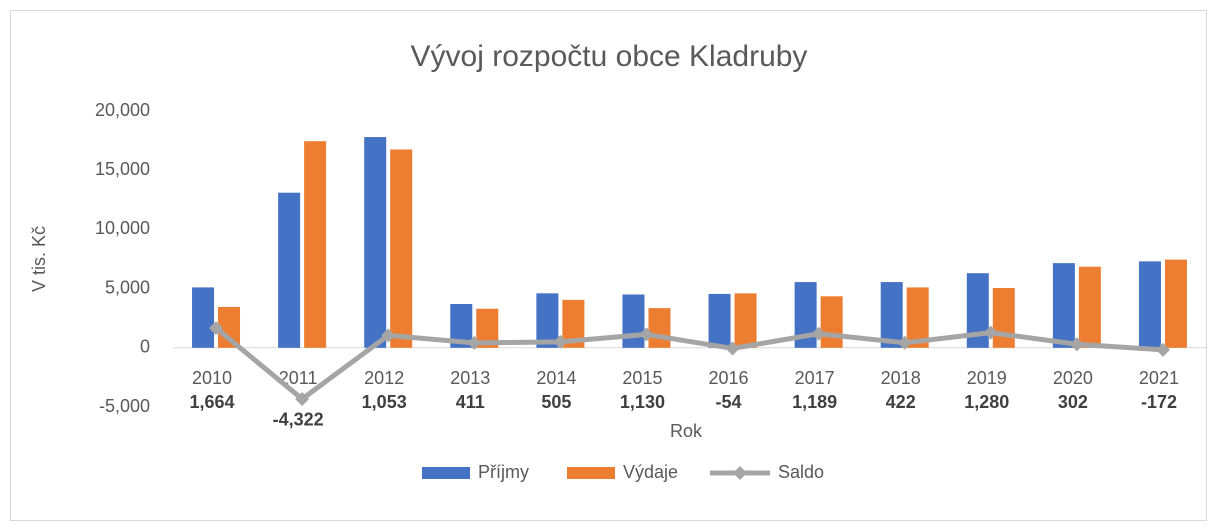 The image size is (1218, 531). I want to click on x-tick-label: 2018, so click(901, 378).